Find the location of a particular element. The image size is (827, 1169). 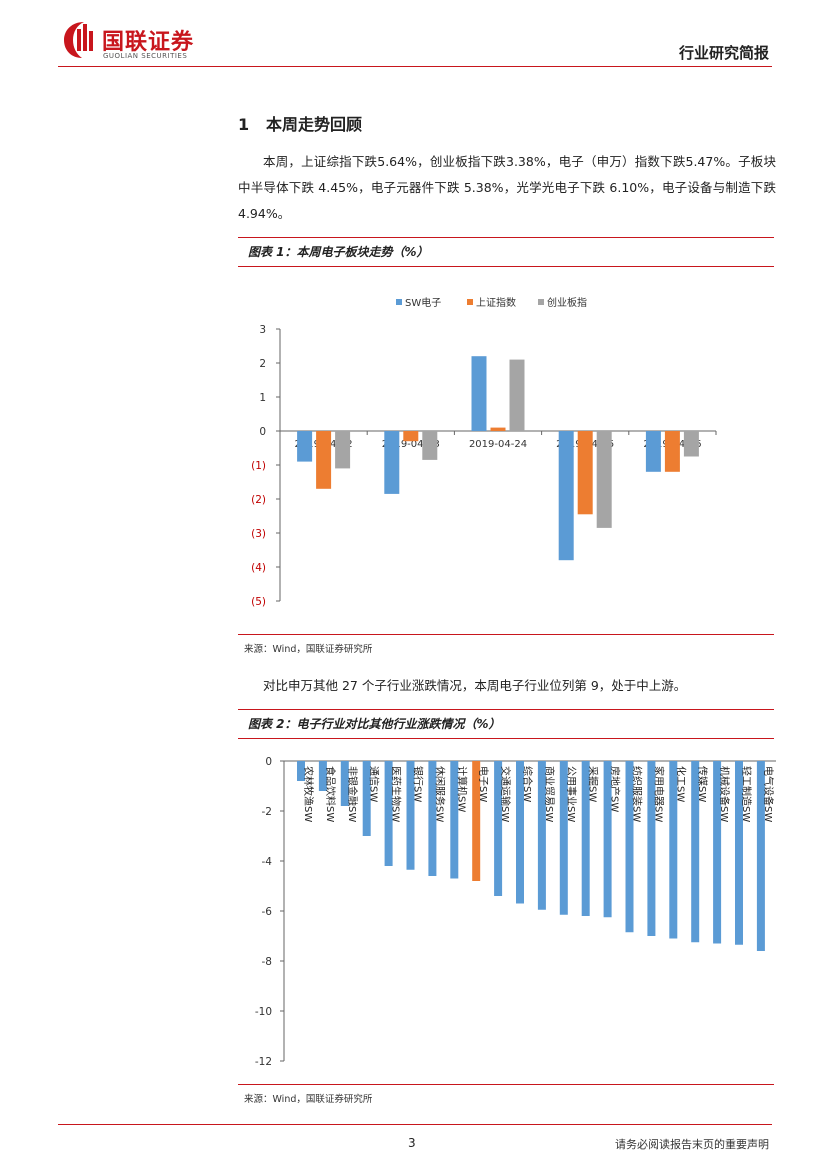

bar-公用事业SW is located at coordinates (563, 838).